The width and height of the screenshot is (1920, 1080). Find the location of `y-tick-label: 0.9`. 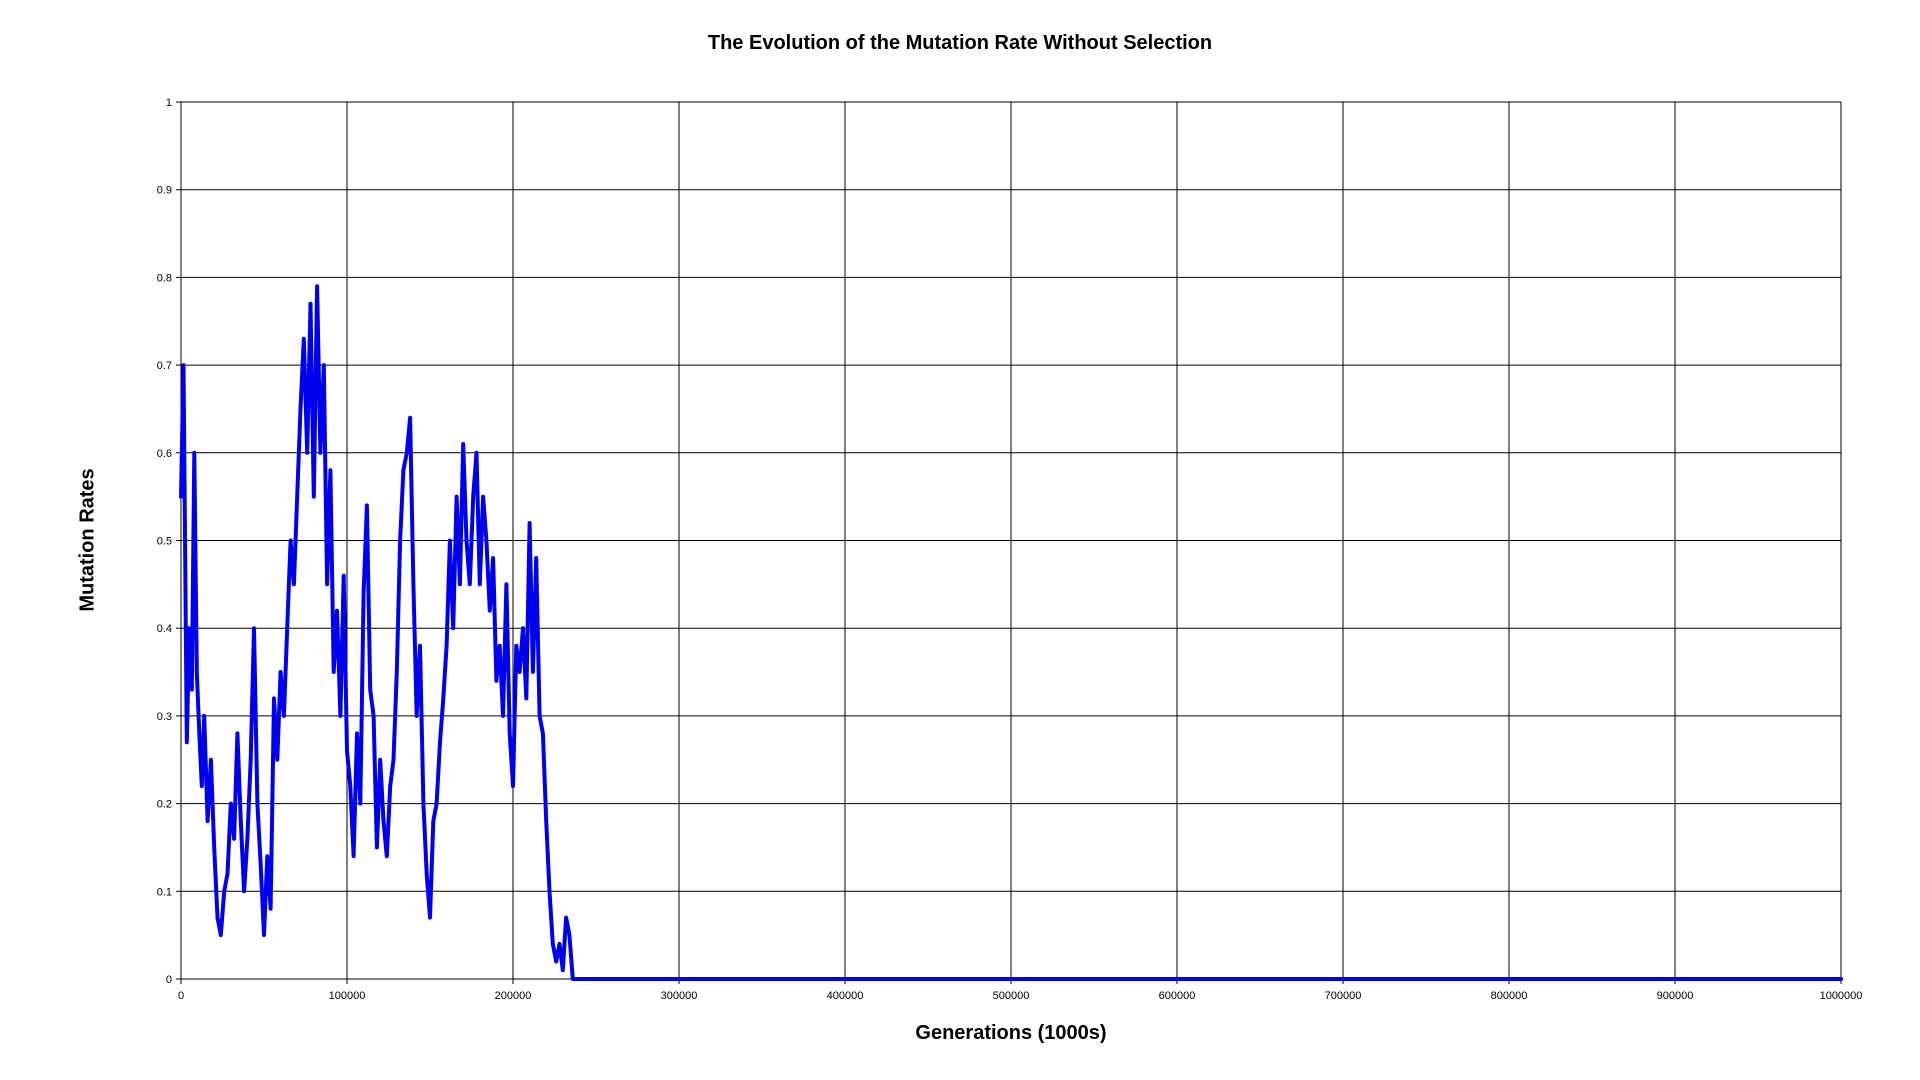

y-tick-label: 0.9 is located at coordinates (164, 191).